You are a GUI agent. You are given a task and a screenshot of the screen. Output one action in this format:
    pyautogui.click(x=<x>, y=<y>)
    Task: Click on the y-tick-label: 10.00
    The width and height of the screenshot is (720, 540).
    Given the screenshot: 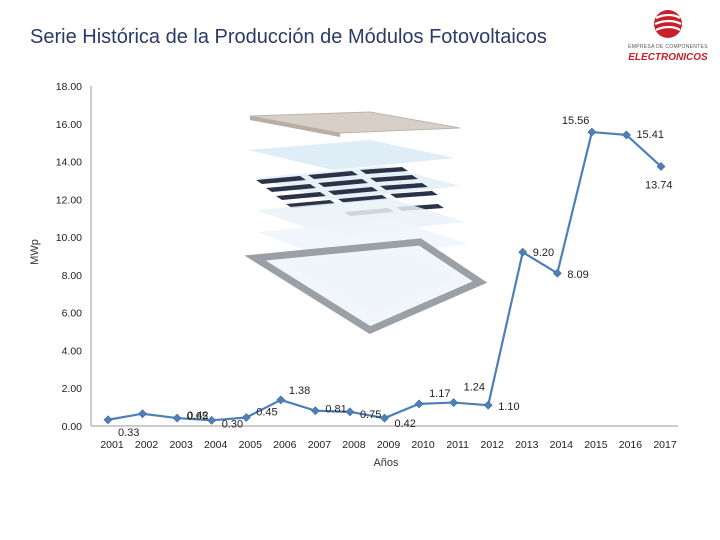 What is the action you would take?
    pyautogui.click(x=69, y=238)
    